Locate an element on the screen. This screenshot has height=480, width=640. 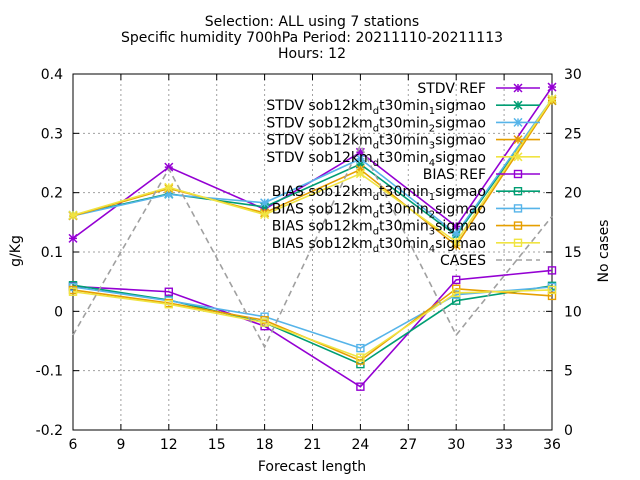
stdv-sob12km-d-t30min-3-sigmao-marker is located at coordinates (360, 169).